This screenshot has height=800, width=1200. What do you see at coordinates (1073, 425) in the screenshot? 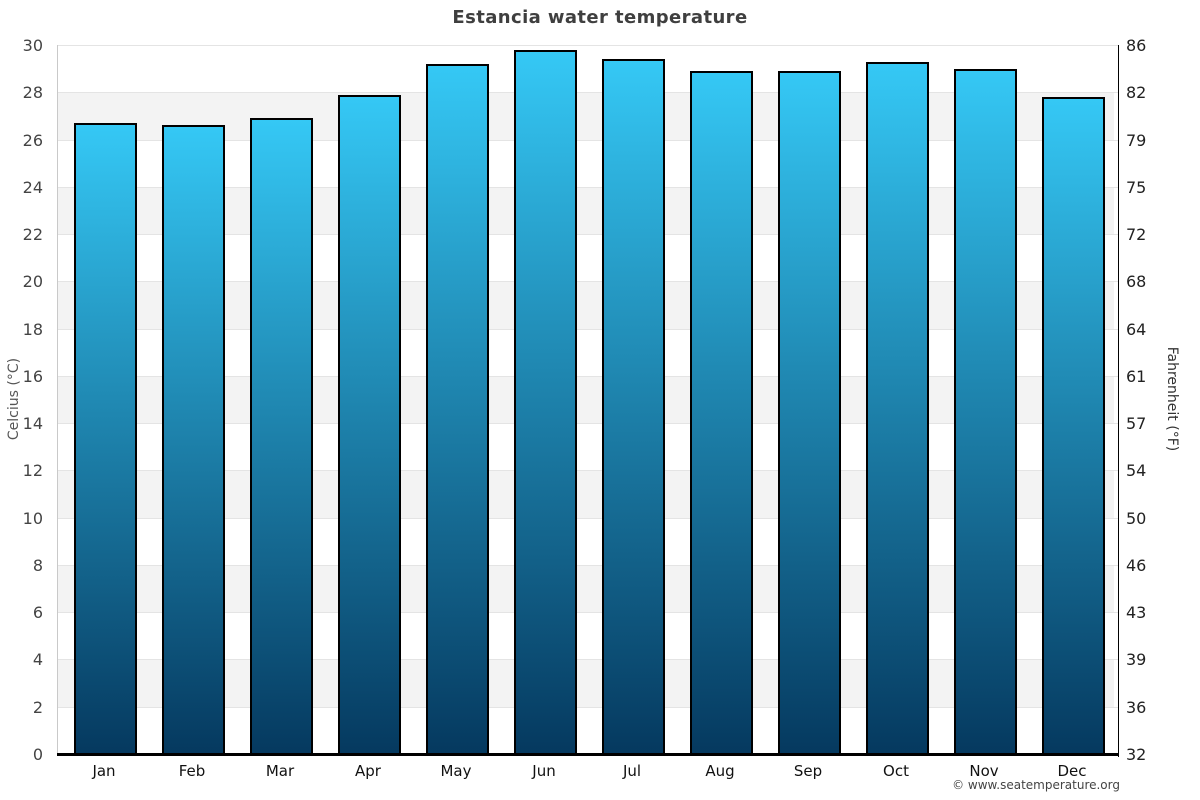
I see `bar-dec` at bounding box center [1073, 425].